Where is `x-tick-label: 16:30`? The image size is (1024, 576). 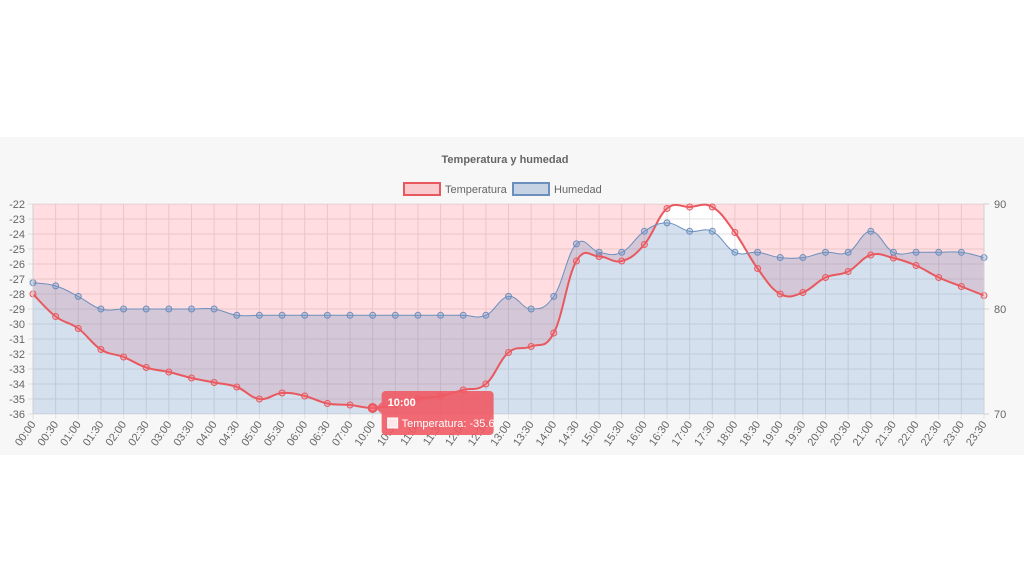
x-tick-label: 16:30 is located at coordinates (660, 433).